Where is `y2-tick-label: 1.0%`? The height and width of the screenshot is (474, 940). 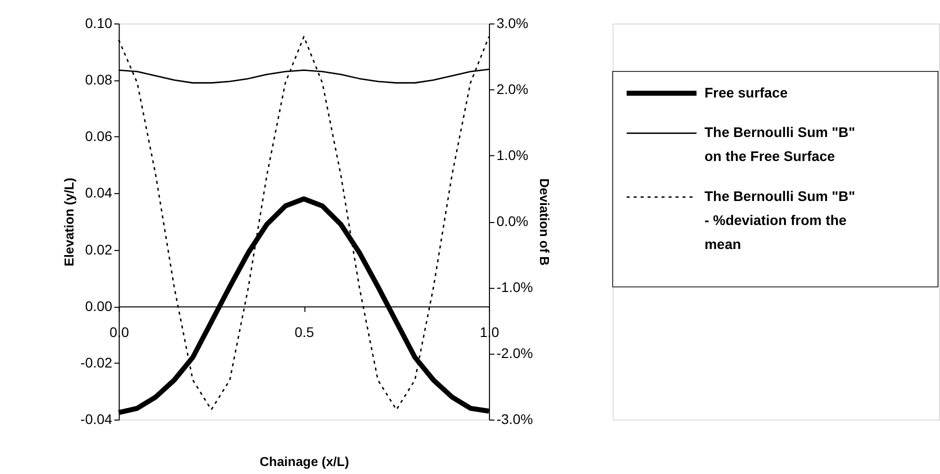 y2-tick-label: 1.0% is located at coordinates (512, 154).